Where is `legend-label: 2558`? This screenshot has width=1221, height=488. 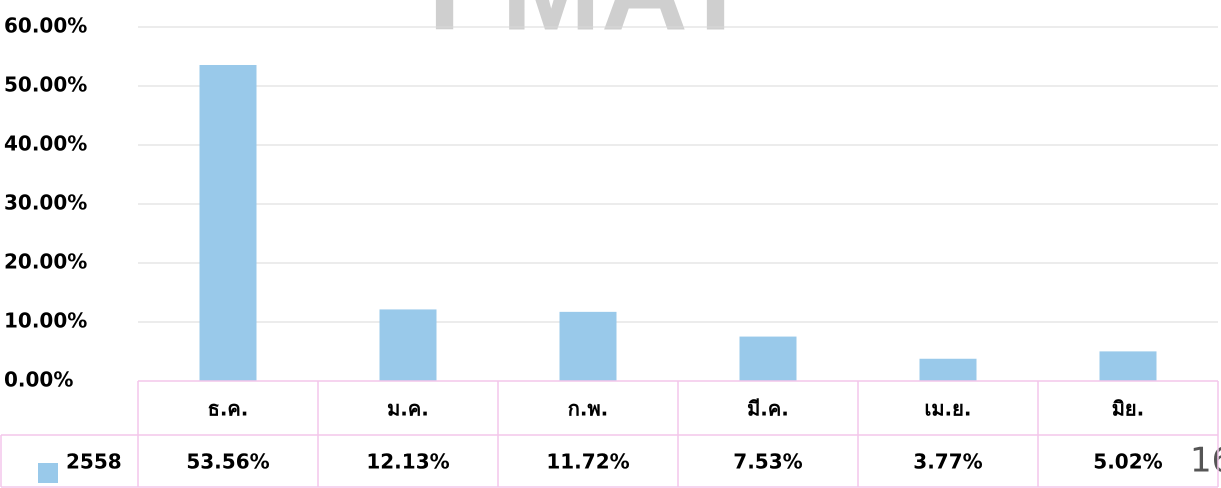 legend-label: 2558 is located at coordinates (94, 462).